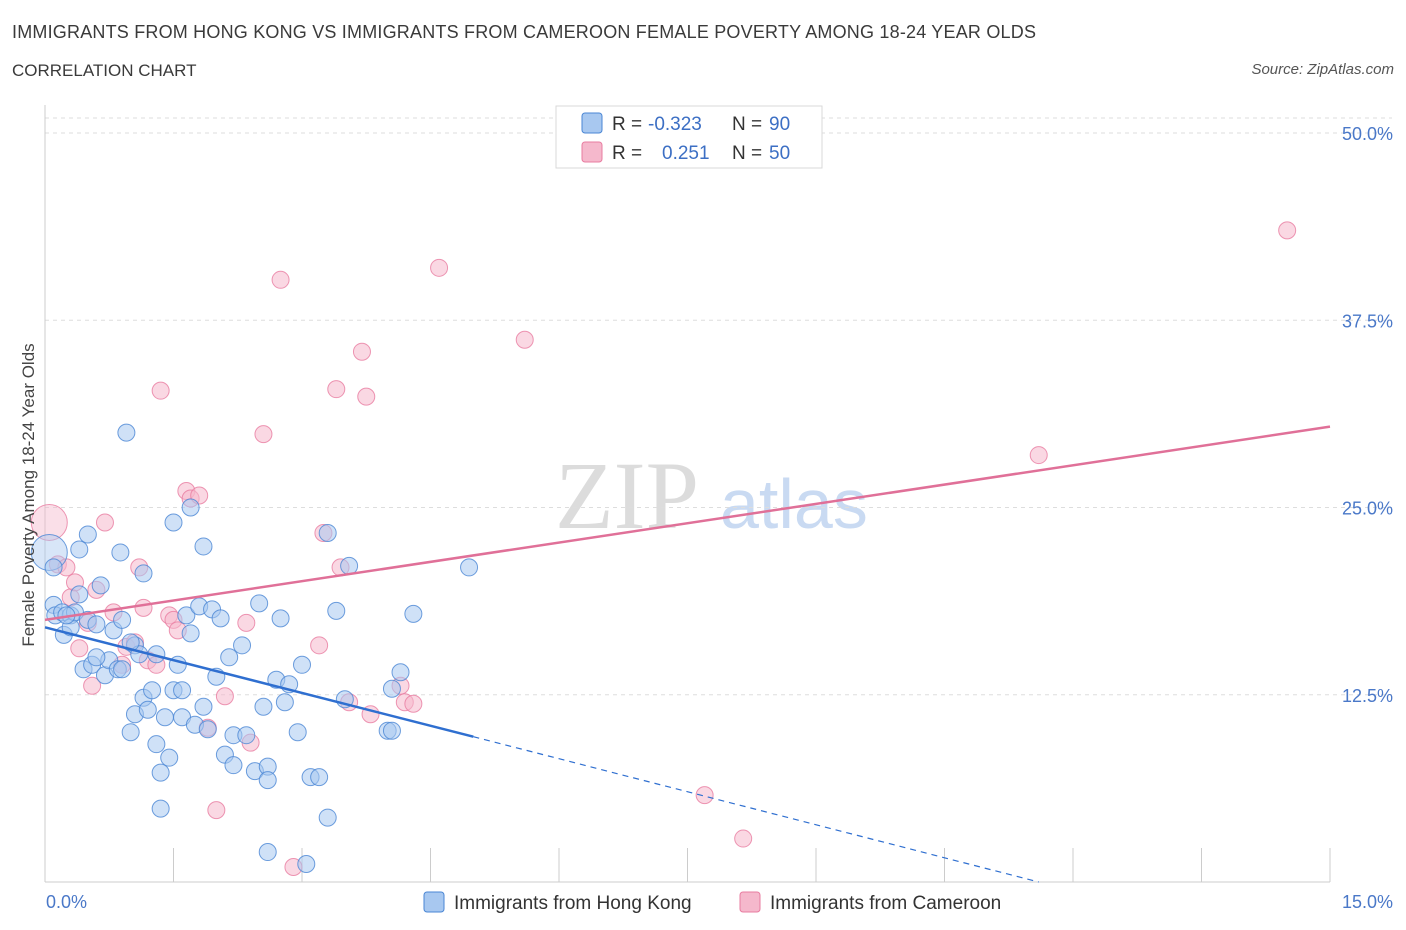  Describe the element at coordinates (66, 902) in the screenshot. I see `x-tick-label-min: 0.0%` at that location.